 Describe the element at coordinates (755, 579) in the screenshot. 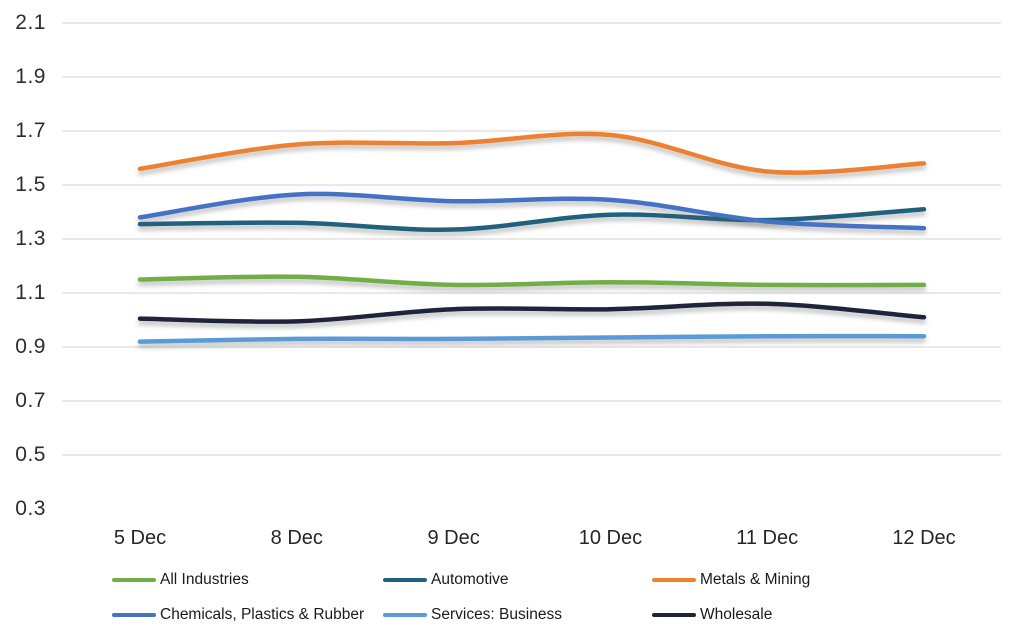

I see `legend-label: Metals & Mining` at that location.